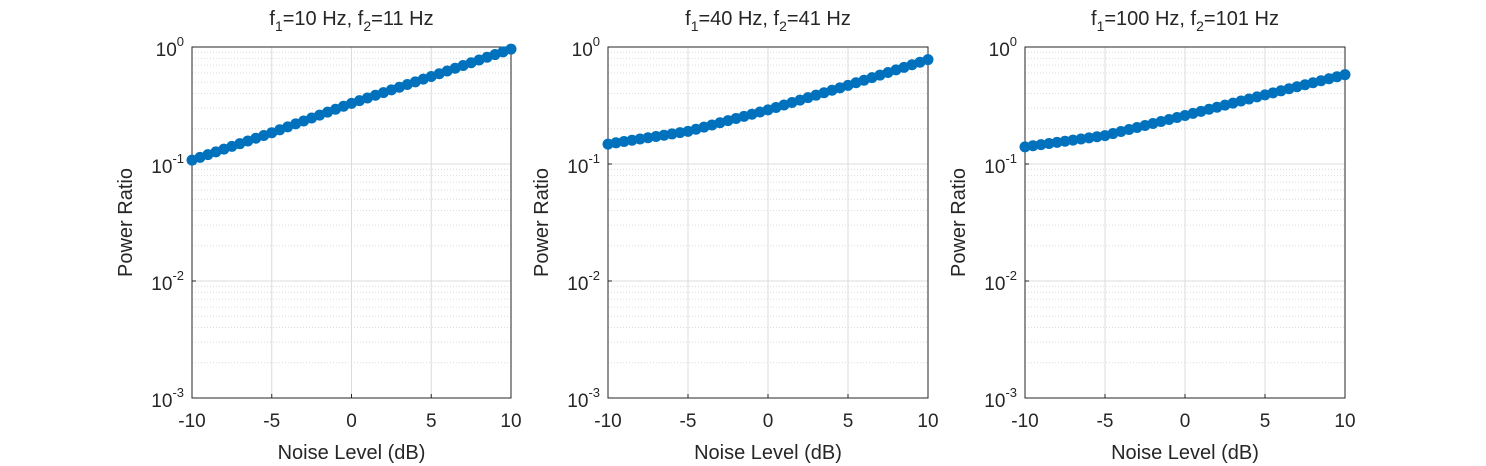  What do you see at coordinates (402, 19) in the screenshot?
I see `title-f2-value: =11 Hz` at bounding box center [402, 19].